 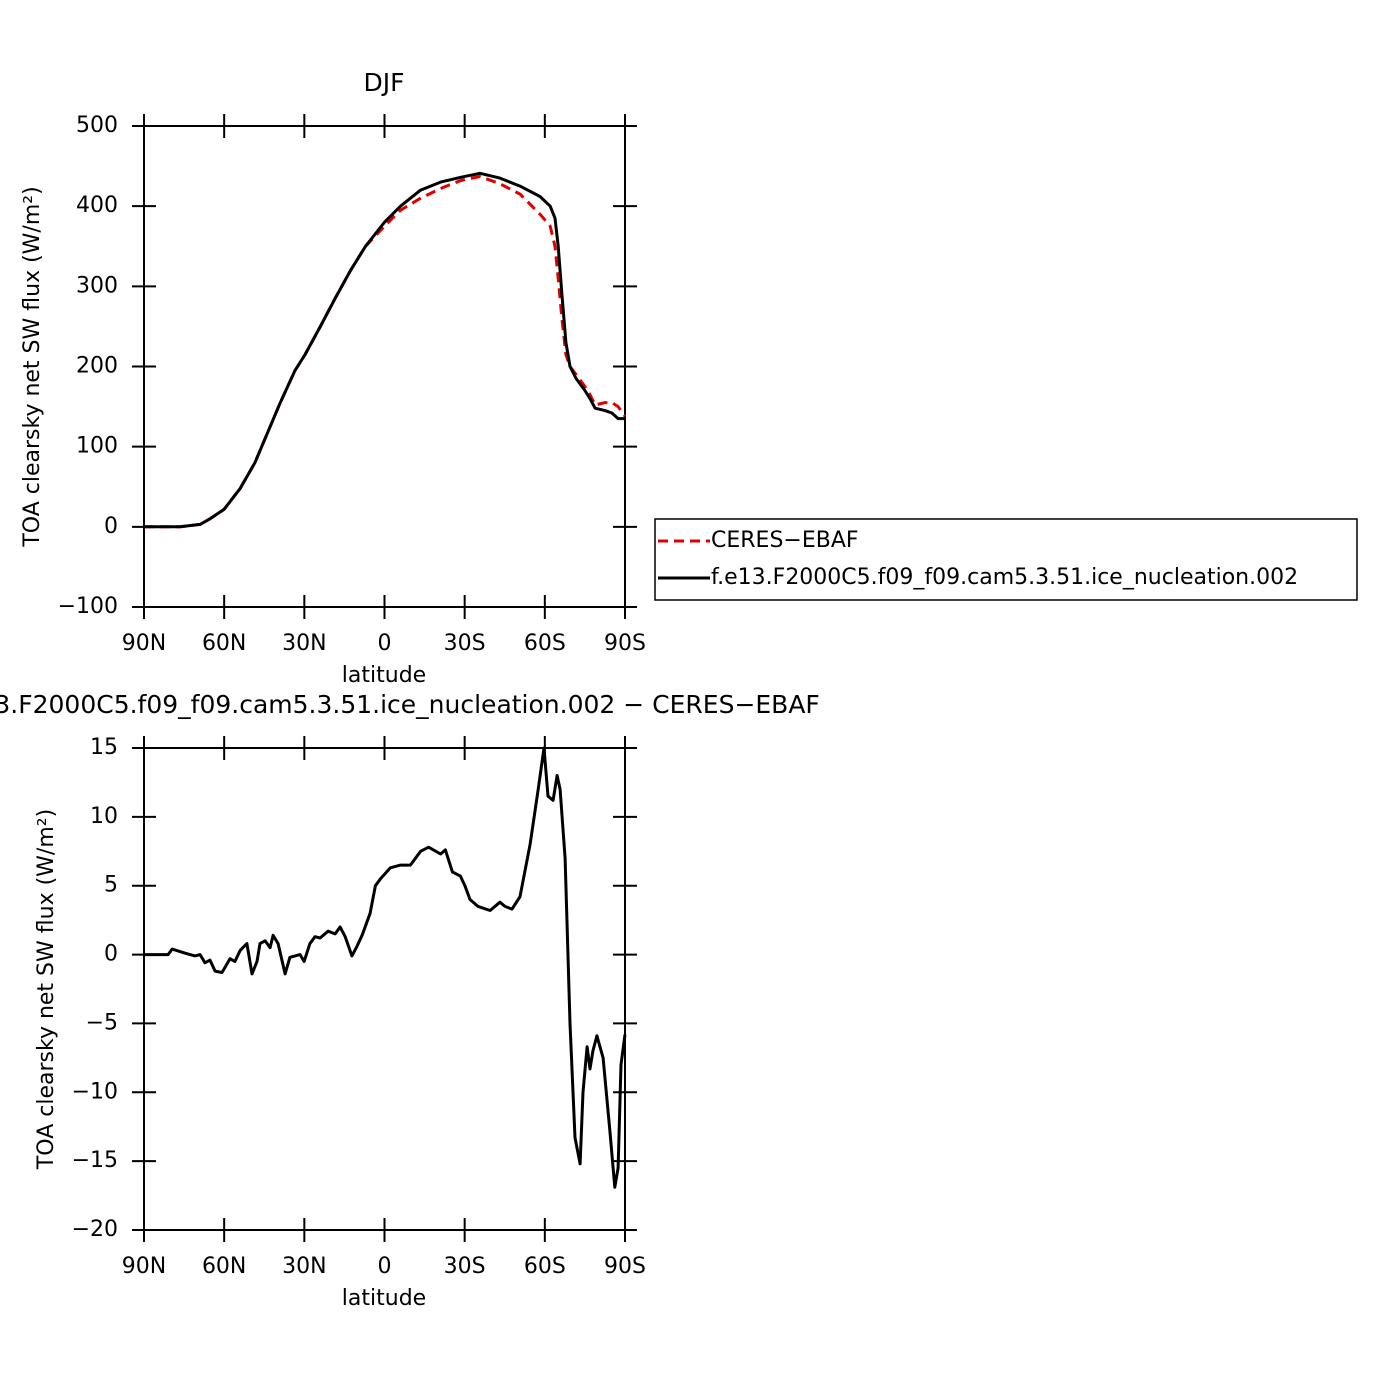 What do you see at coordinates (97, 366) in the screenshot?
I see `y-tick-label: 200` at bounding box center [97, 366].